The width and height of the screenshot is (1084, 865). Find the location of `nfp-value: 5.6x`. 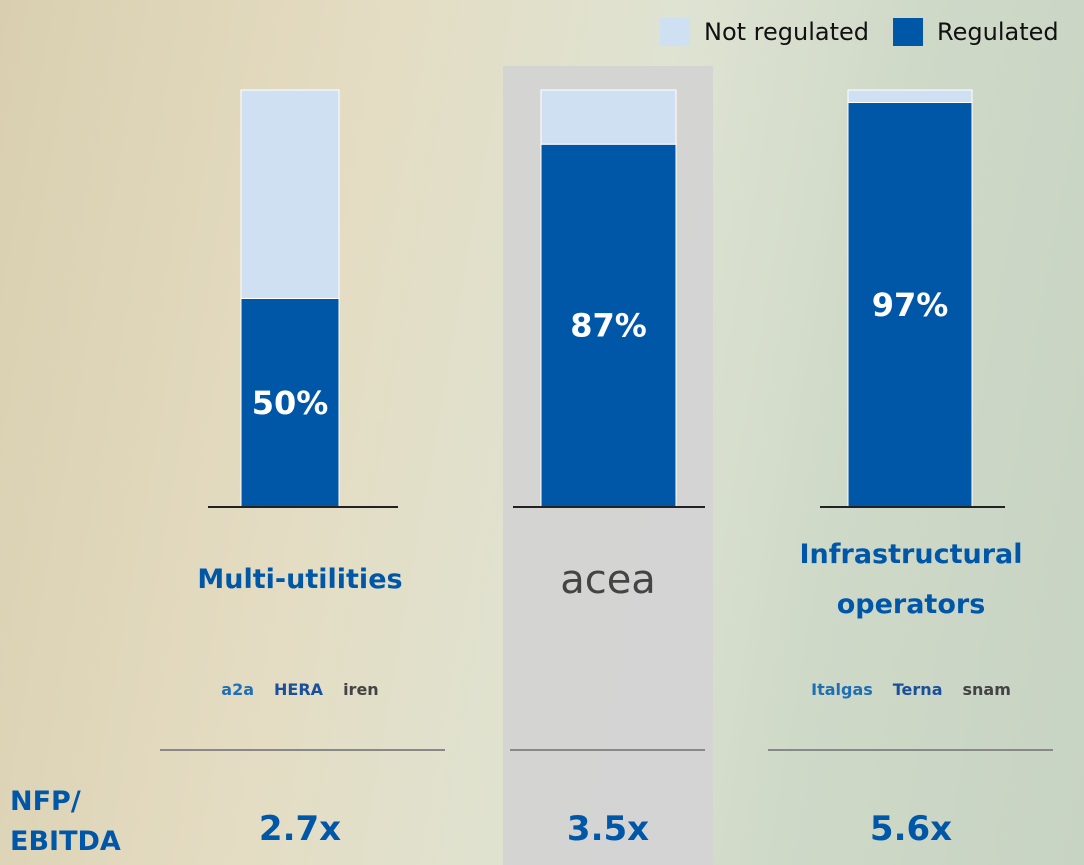

nfp-value: 5.6x is located at coordinates (911, 829).